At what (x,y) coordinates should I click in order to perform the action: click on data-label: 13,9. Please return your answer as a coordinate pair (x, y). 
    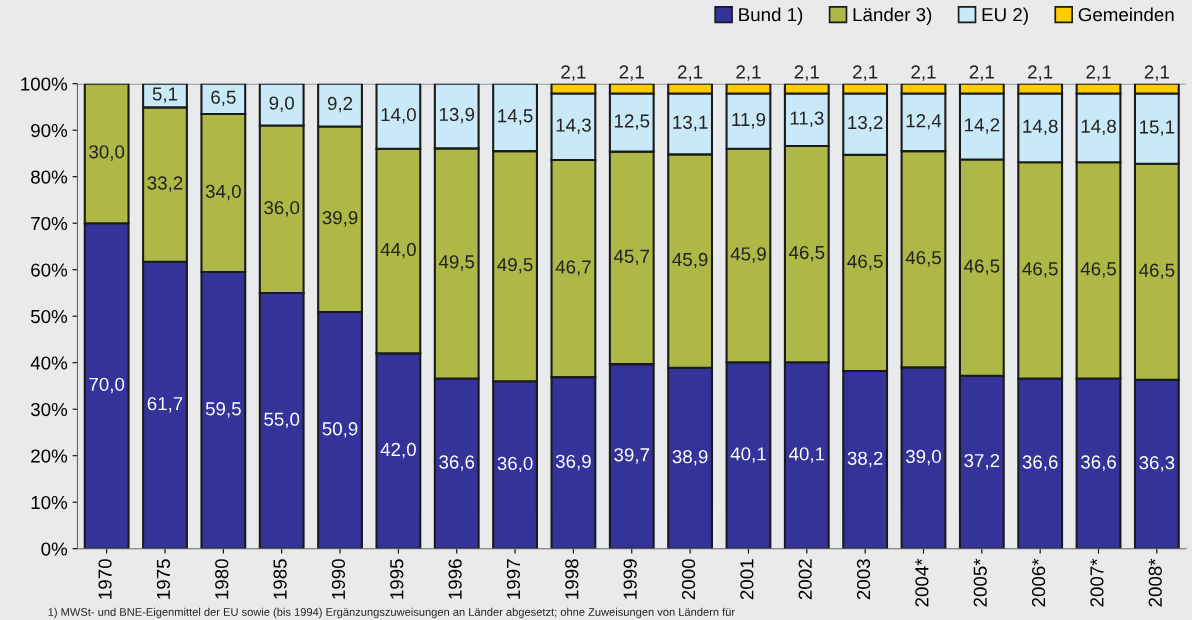
    Looking at the image, I should click on (457, 115).